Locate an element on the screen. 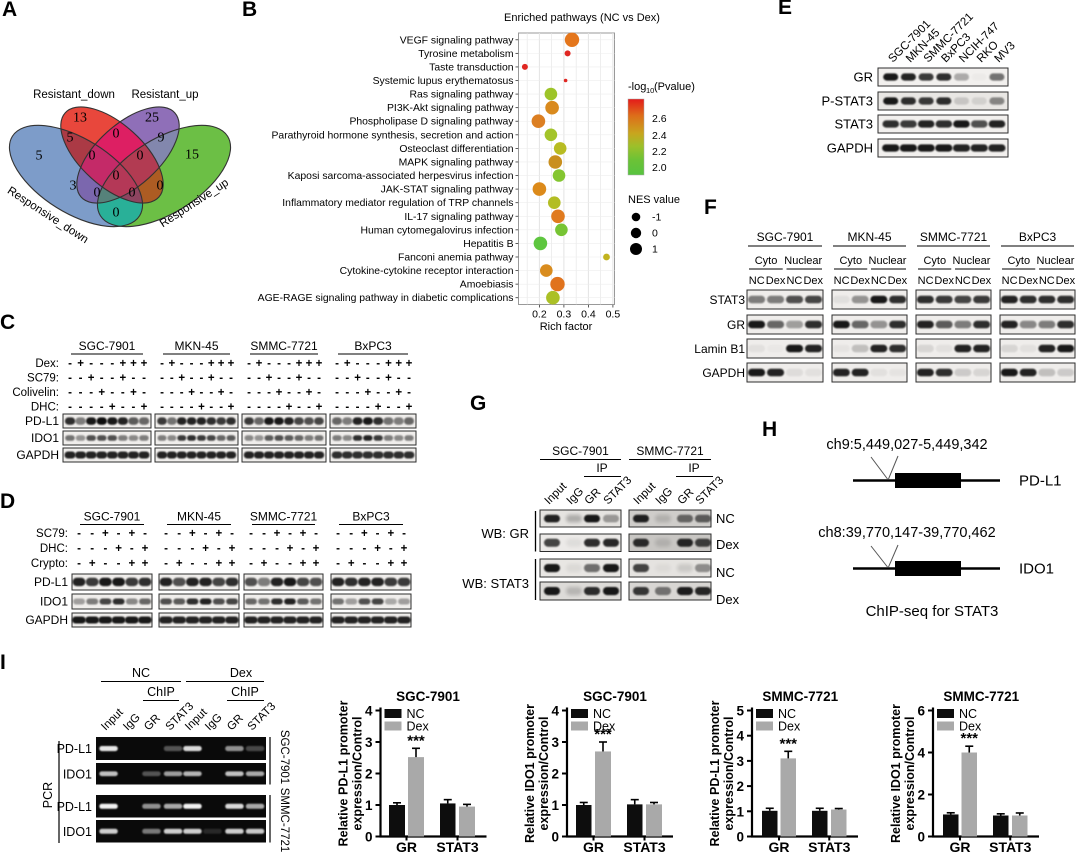 Image resolution: width=1080 pixels, height=854 pixels. svg-text:Cytokine-cytokine receptor int: Cytokine-cytokine receptor interaction is located at coordinates (427, 271).